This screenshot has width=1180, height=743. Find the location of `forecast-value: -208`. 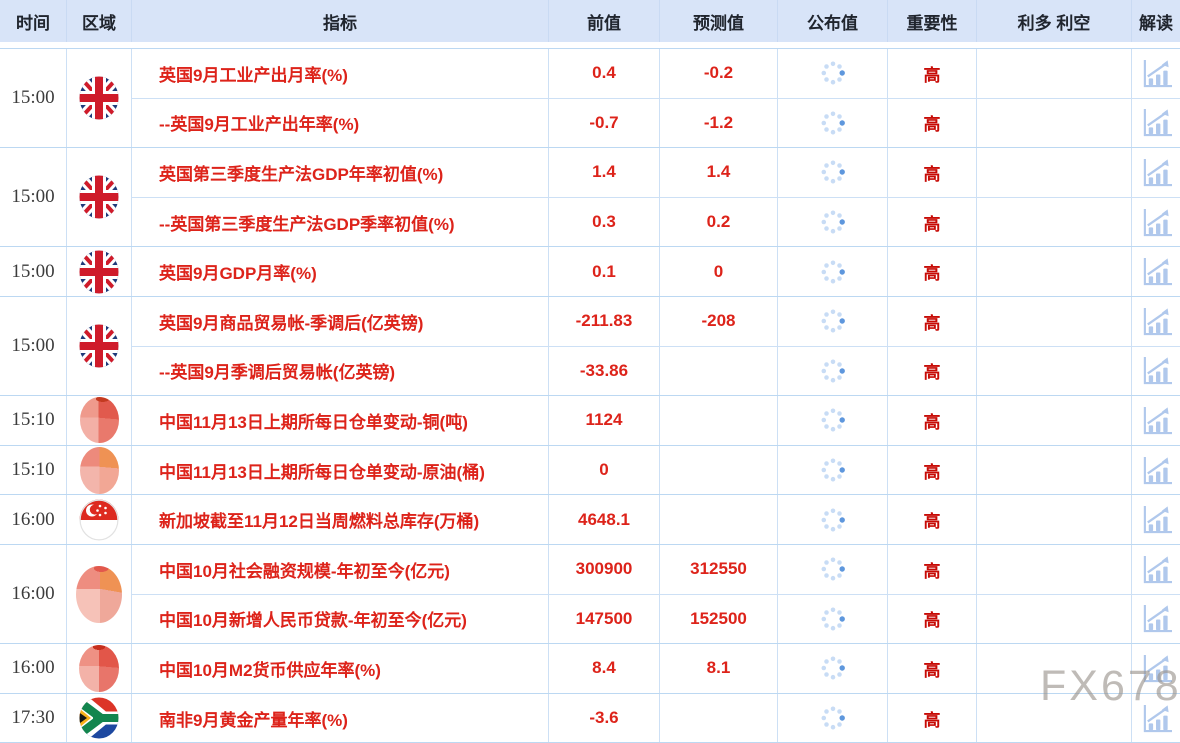

forecast-value: -208 is located at coordinates (719, 321).